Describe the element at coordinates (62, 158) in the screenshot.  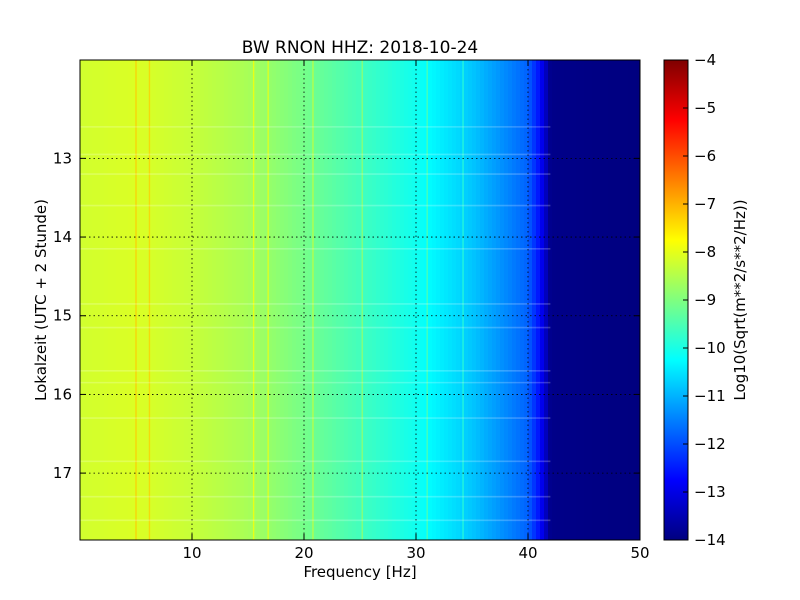
I see `y-tick-label: 13` at that location.